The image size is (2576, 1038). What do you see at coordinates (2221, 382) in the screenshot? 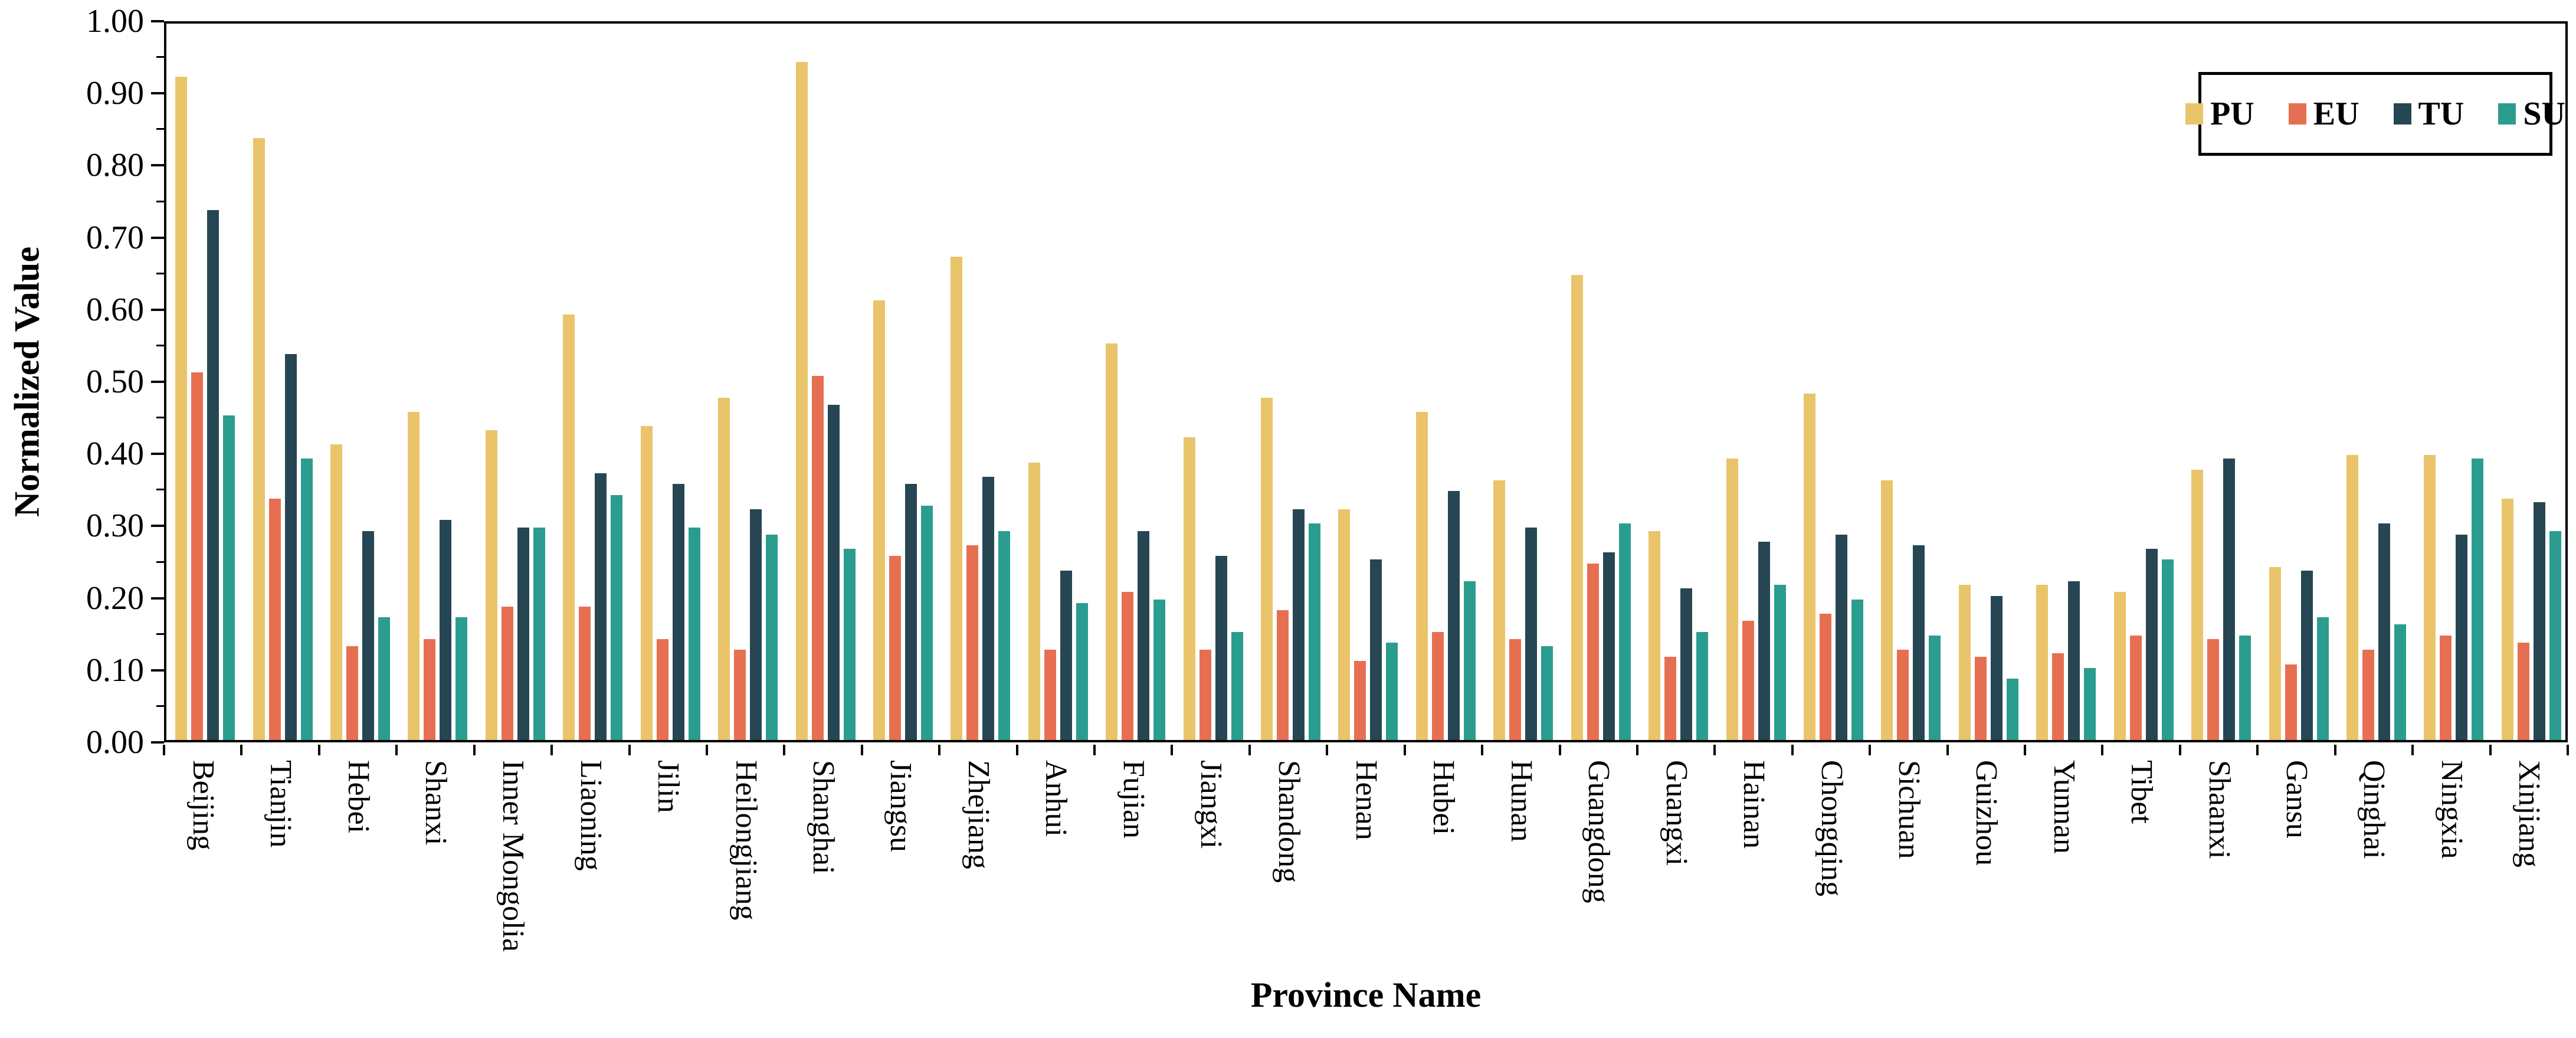
I see `bar-group-shaanxi` at bounding box center [2221, 382].